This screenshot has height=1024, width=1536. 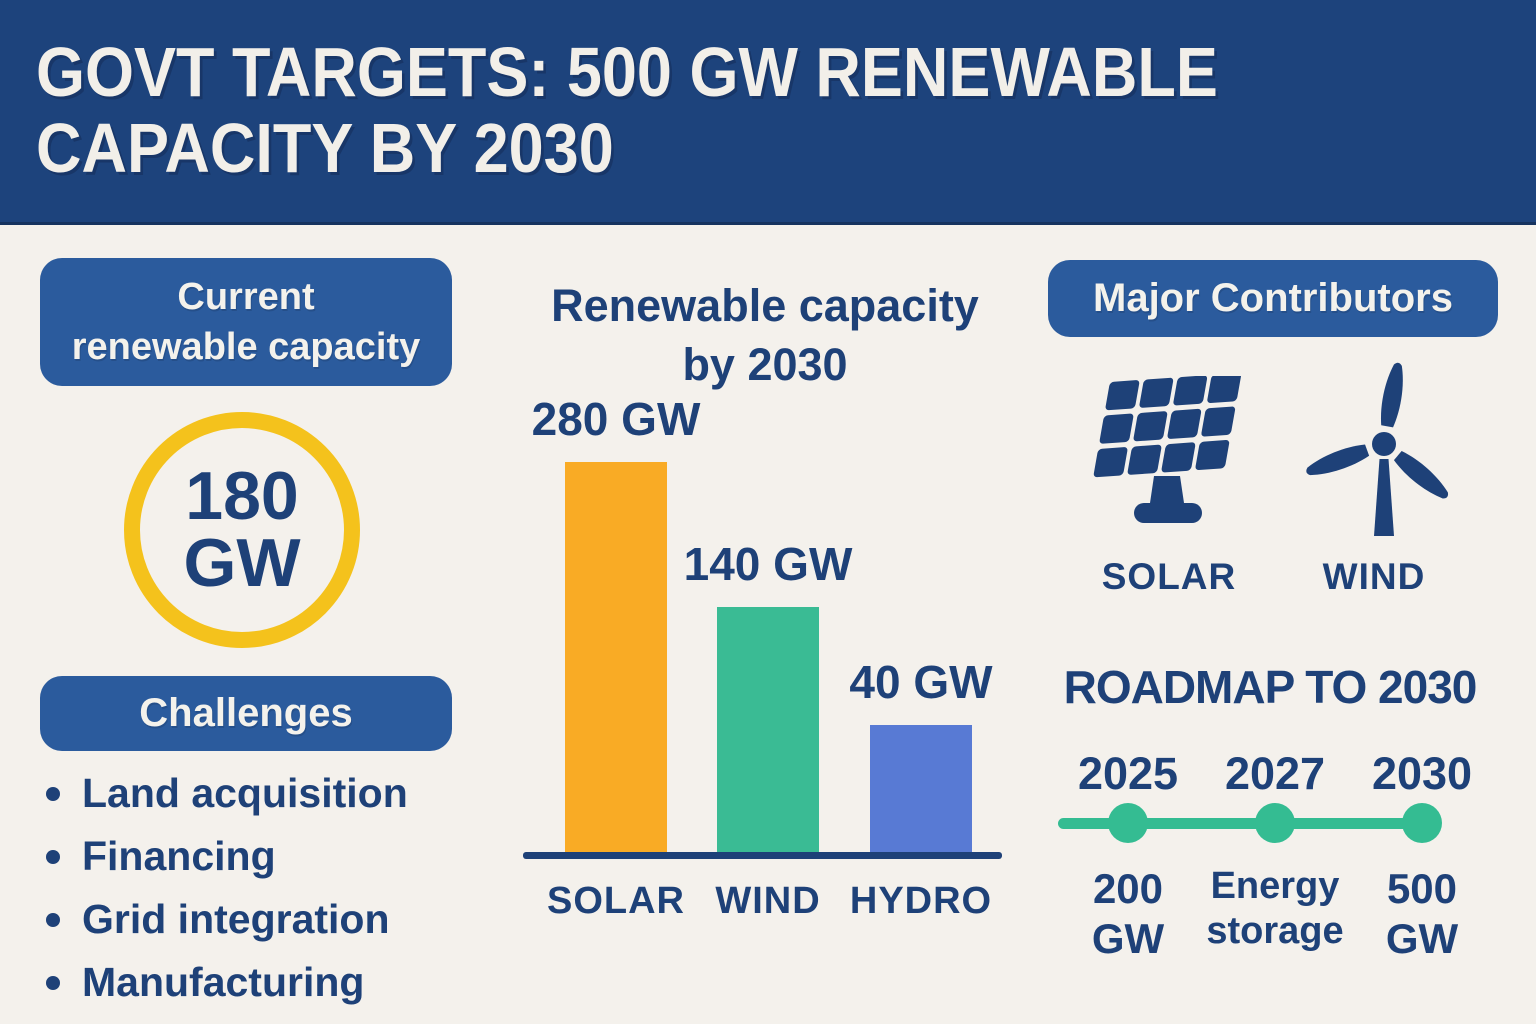 What do you see at coordinates (1275, 823) in the screenshot?
I see `timeline-dot-2027` at bounding box center [1275, 823].